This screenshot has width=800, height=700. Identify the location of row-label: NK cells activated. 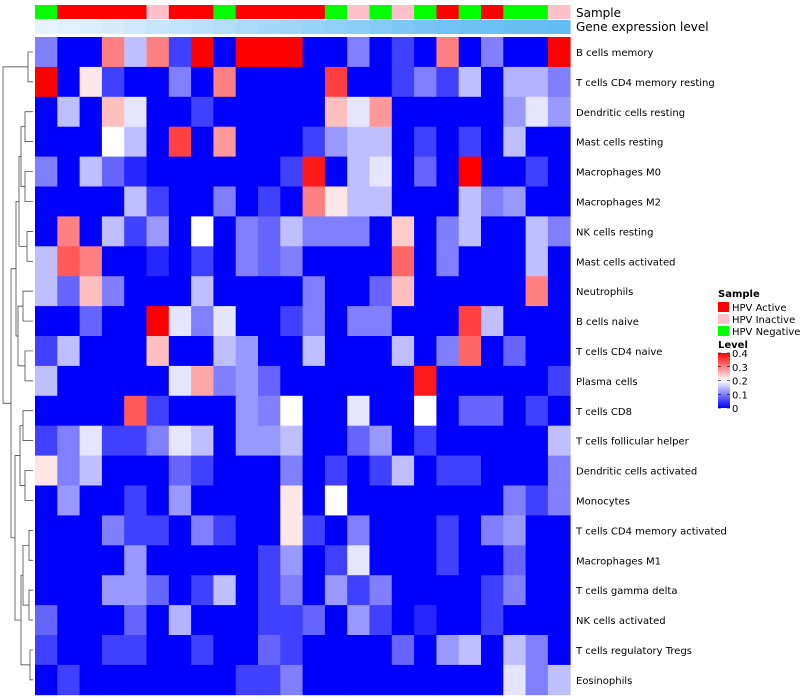
(621, 621).